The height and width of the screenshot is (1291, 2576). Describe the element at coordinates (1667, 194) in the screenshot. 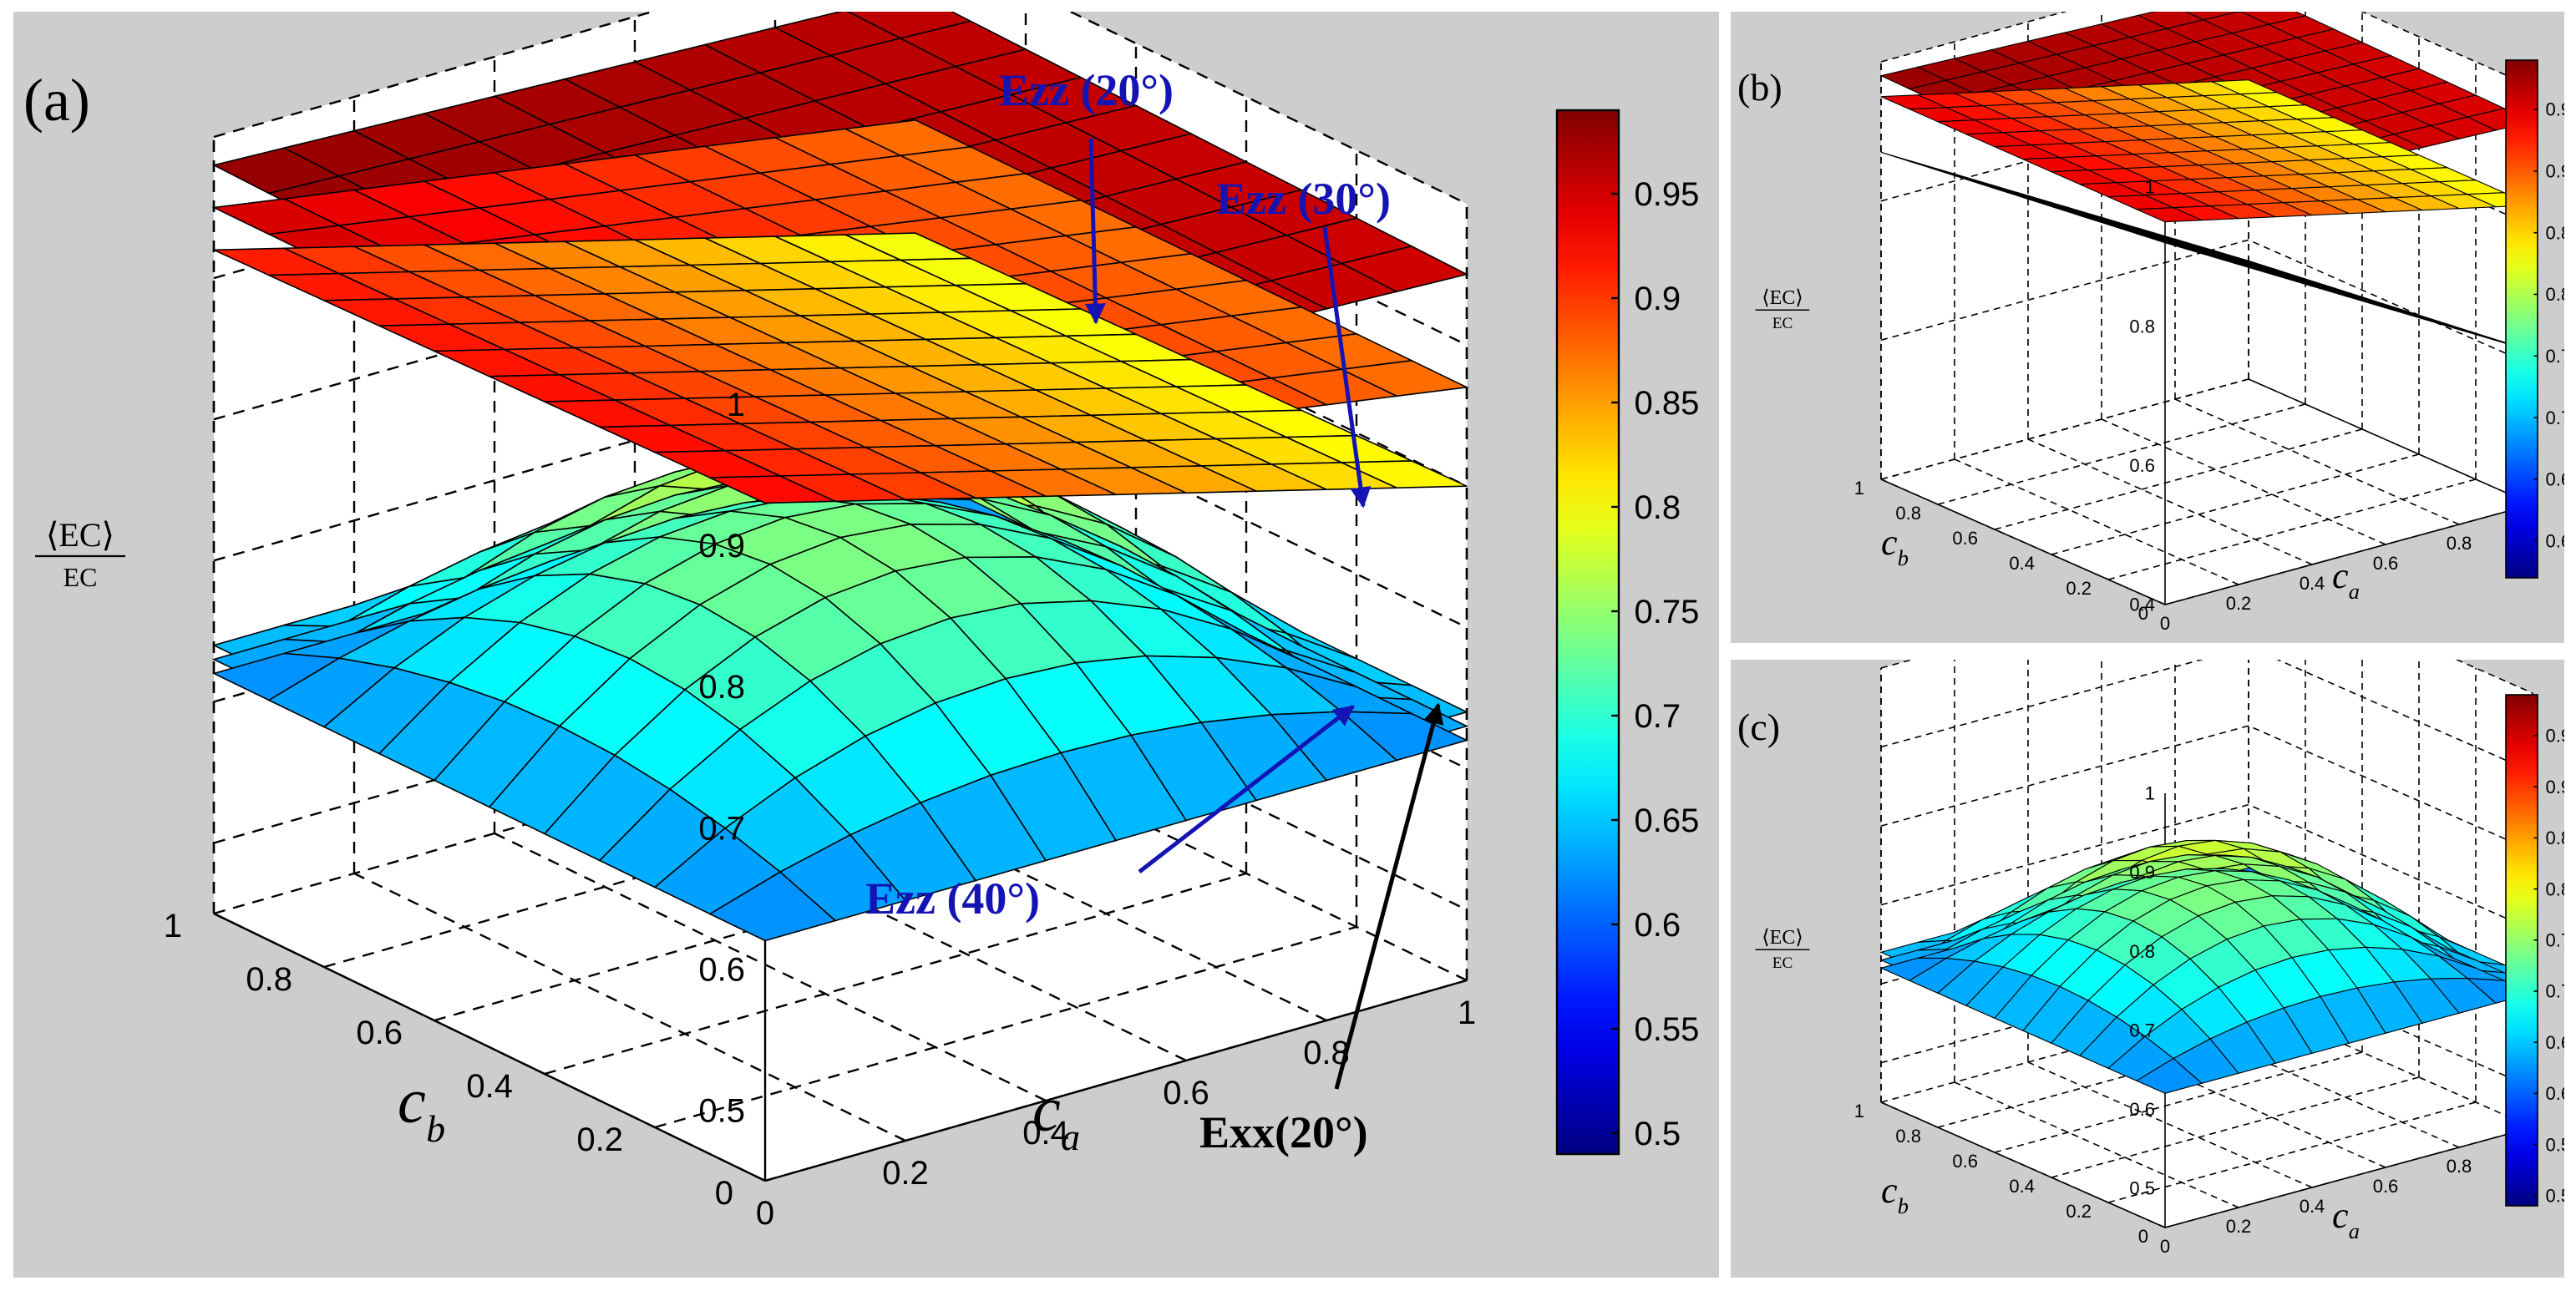

I see `colorbar-tick-label: 0.95` at that location.